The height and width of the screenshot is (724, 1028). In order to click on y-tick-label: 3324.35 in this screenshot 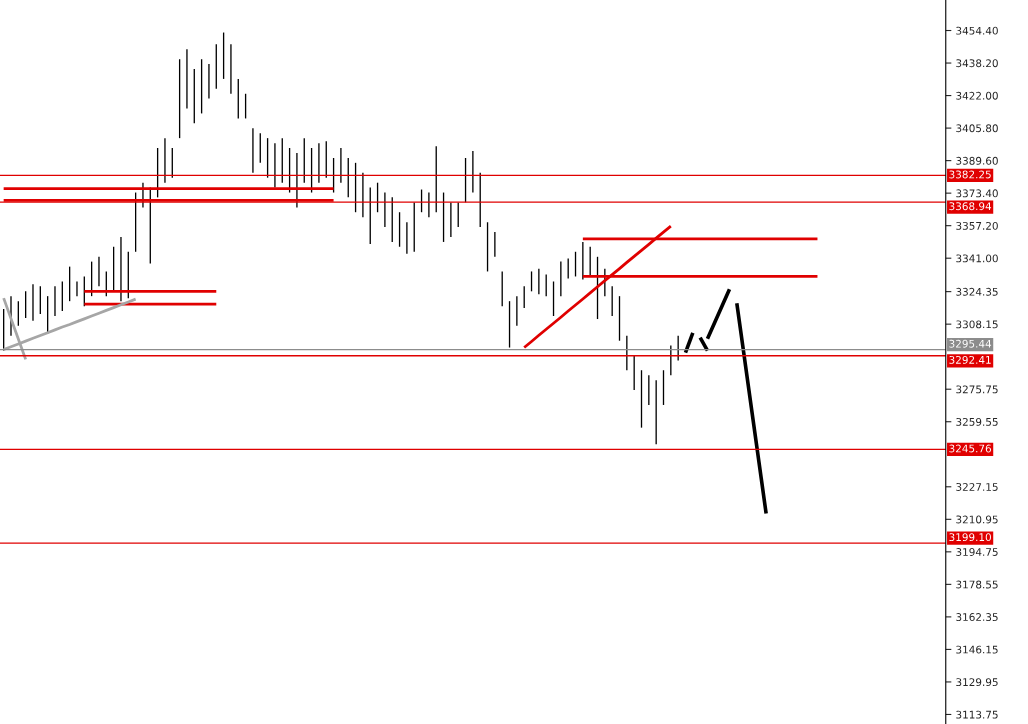, I will do `click(977, 291)`.